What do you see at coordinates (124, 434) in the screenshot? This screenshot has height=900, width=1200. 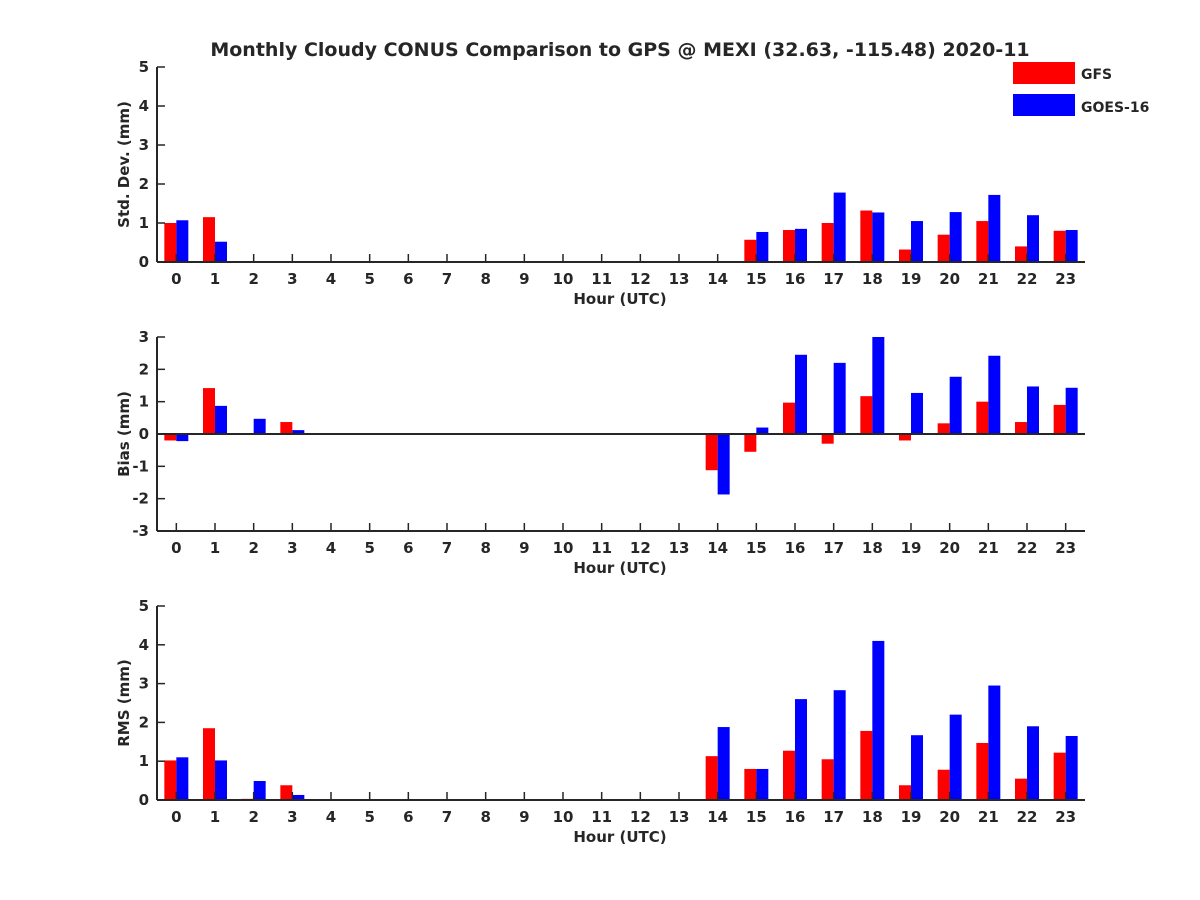 I see `y-axis-label: Bias (mm)` at bounding box center [124, 434].